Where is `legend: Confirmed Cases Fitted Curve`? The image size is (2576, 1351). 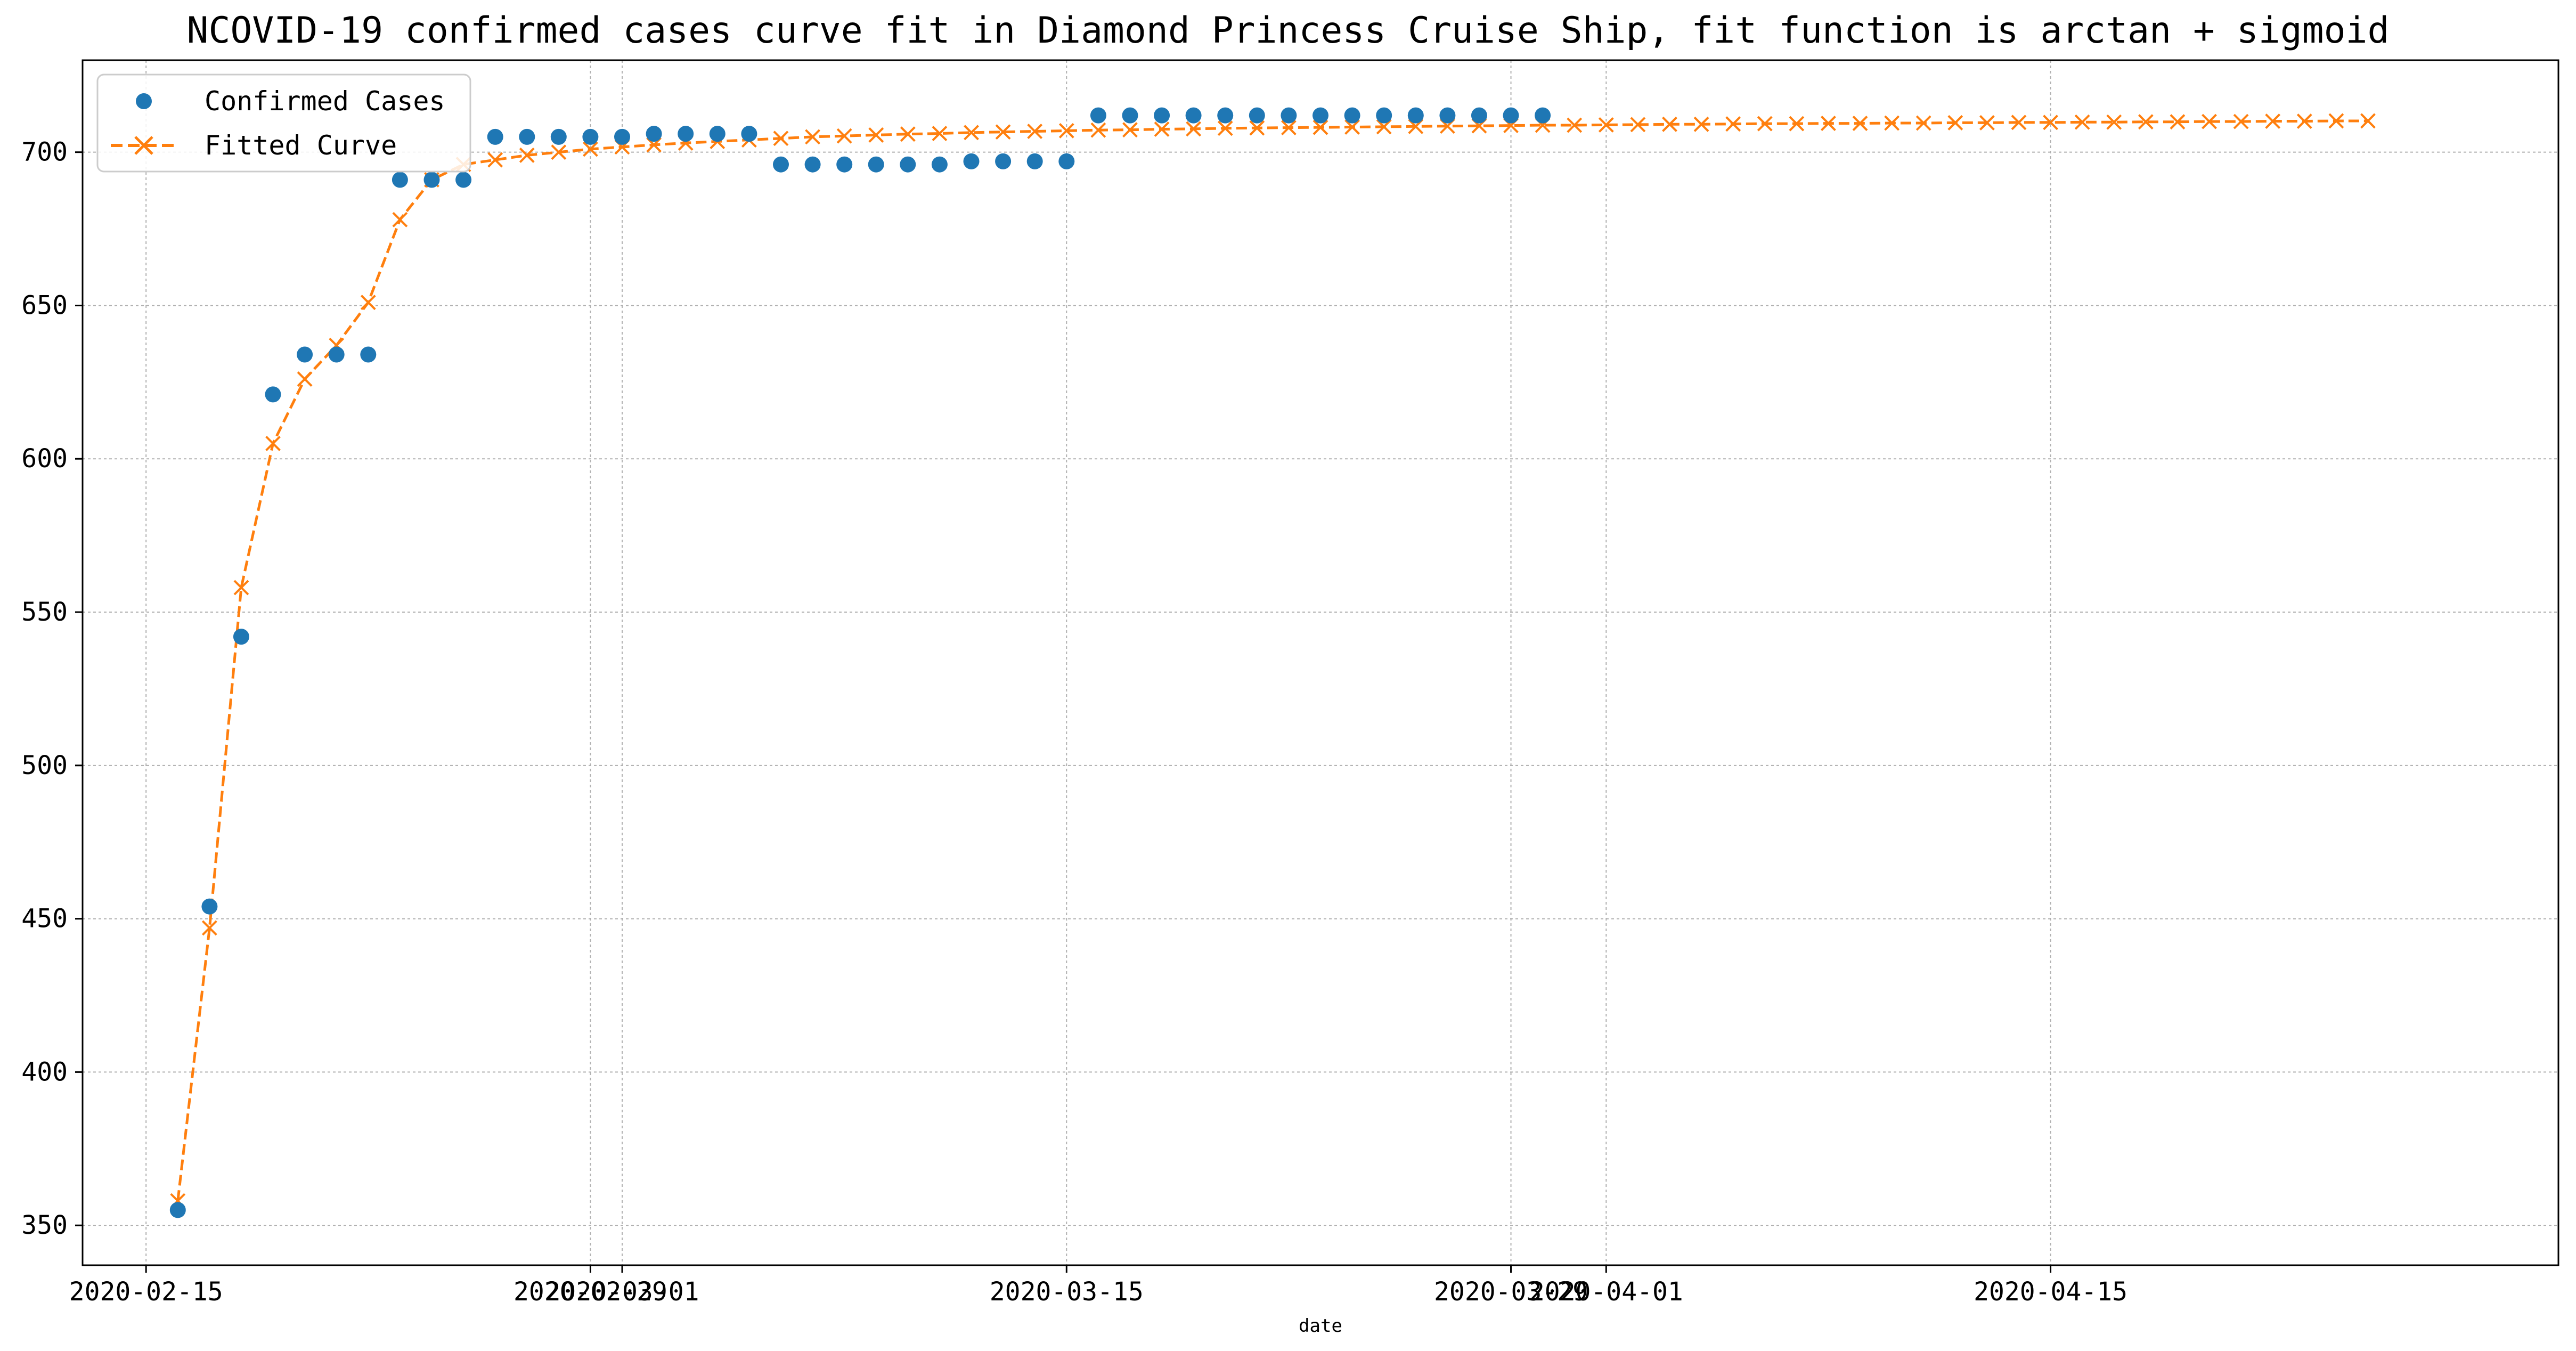 legend: Confirmed Cases Fitted Curve is located at coordinates (283, 123).